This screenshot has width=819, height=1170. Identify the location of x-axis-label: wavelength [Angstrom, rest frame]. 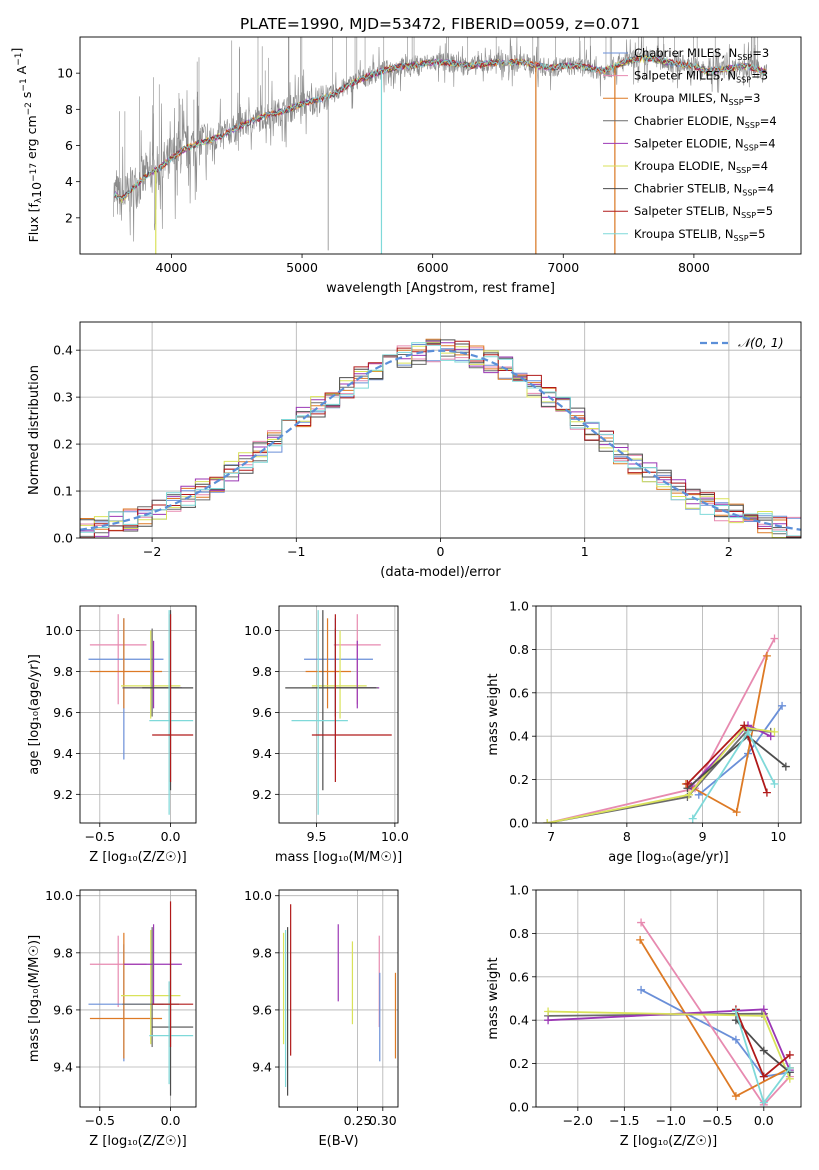
(440, 288).